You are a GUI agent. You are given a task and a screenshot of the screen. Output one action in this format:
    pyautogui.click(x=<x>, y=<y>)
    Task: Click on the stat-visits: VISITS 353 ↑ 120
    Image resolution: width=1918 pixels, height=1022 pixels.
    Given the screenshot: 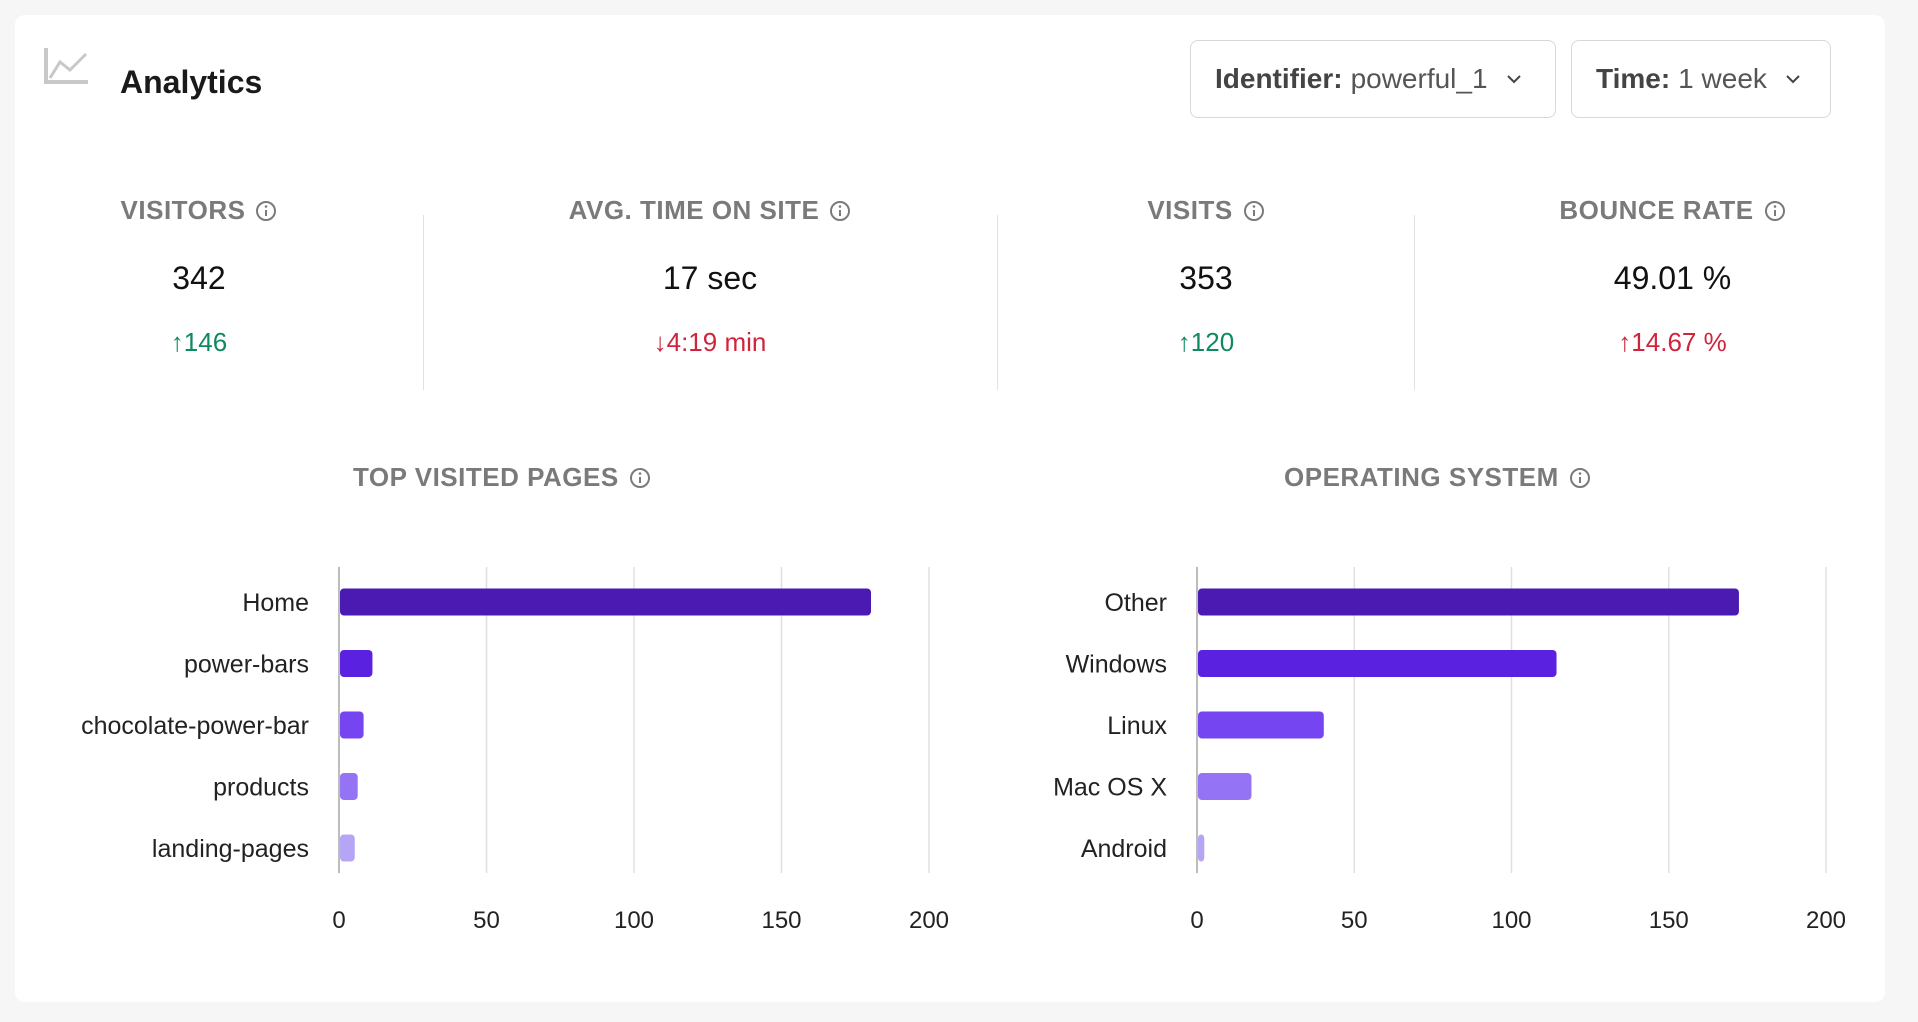 What is the action you would take?
    pyautogui.click(x=1206, y=276)
    